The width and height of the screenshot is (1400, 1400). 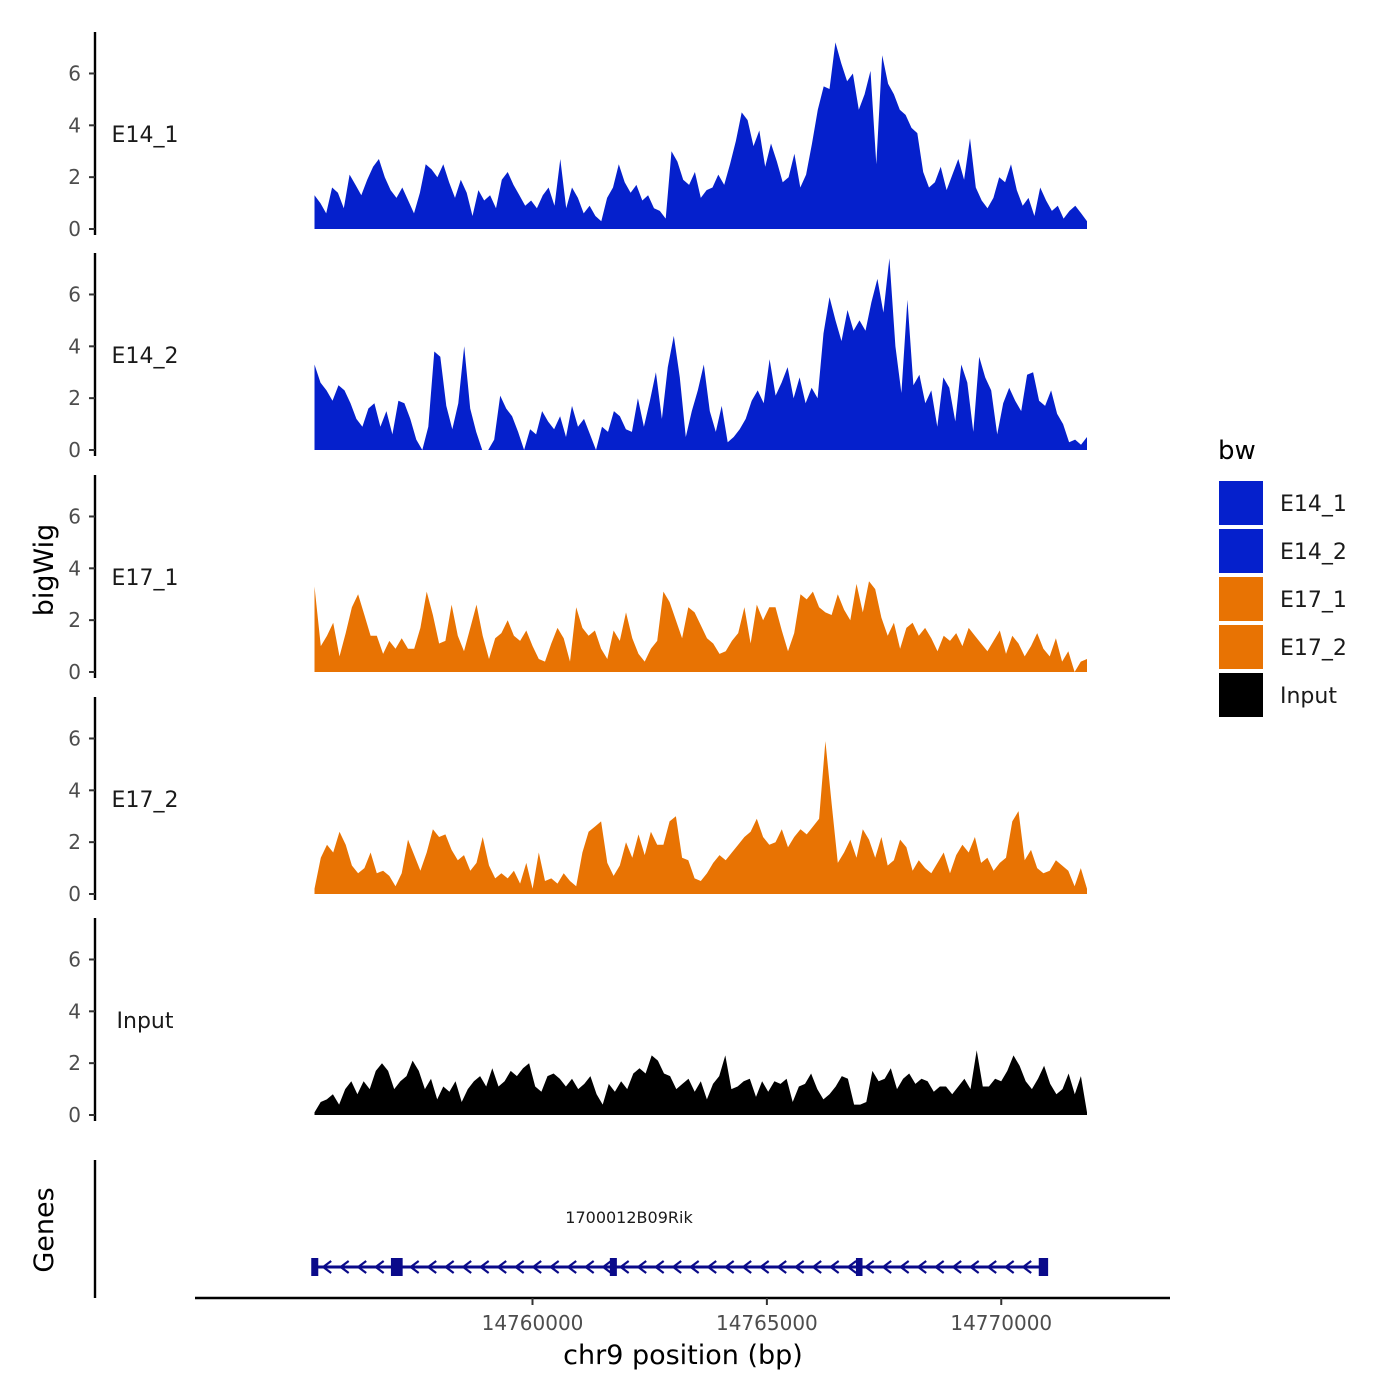 I want to click on legend-item-e14-2: E14_2, so click(x=1282, y=551).